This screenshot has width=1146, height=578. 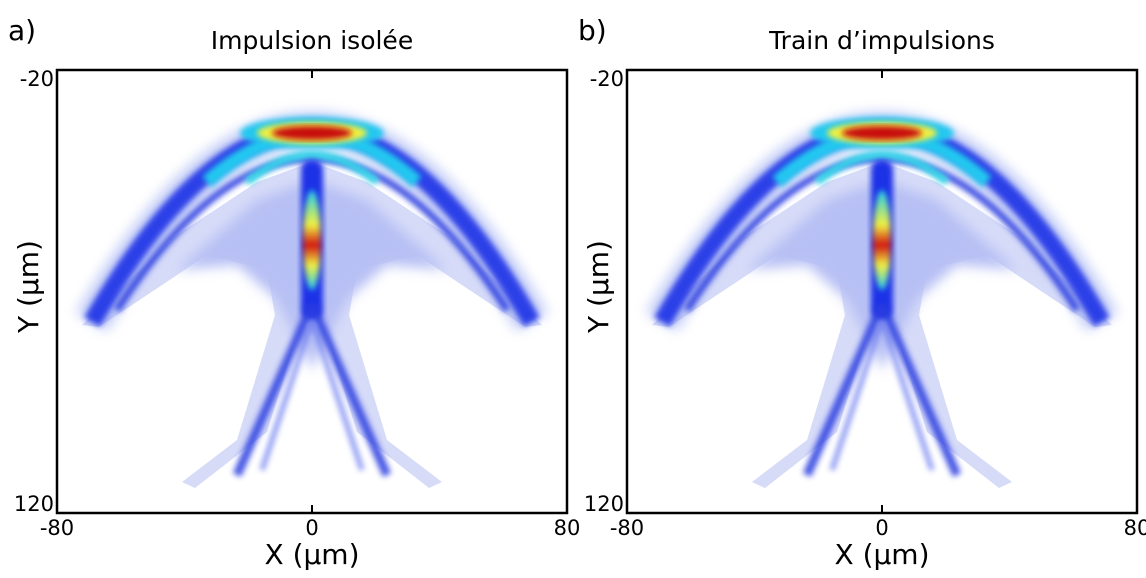 What do you see at coordinates (592, 30) in the screenshot?
I see `panel-label: b)` at bounding box center [592, 30].